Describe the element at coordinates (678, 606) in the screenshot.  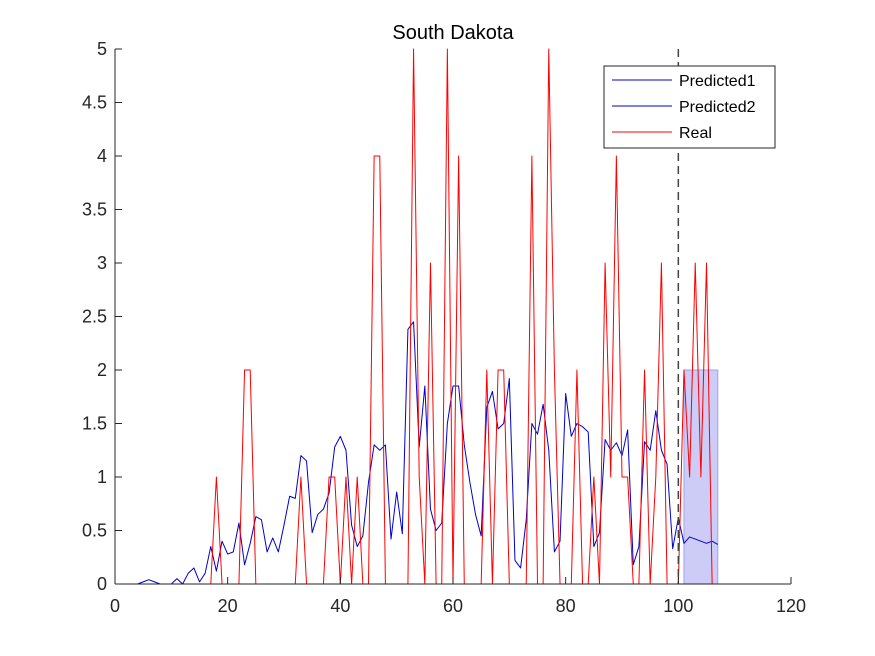
I see `x-tick-label: 100` at that location.